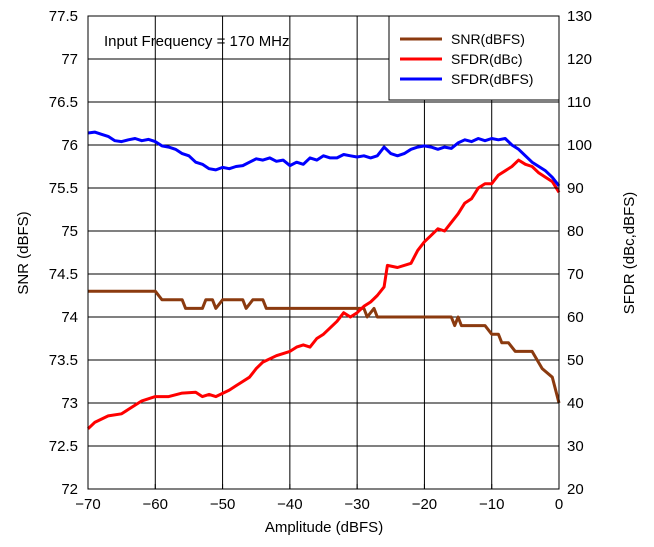 The width and height of the screenshot is (654, 547). Describe the element at coordinates (356, 504) in the screenshot. I see `x-tick-label: −30` at that location.